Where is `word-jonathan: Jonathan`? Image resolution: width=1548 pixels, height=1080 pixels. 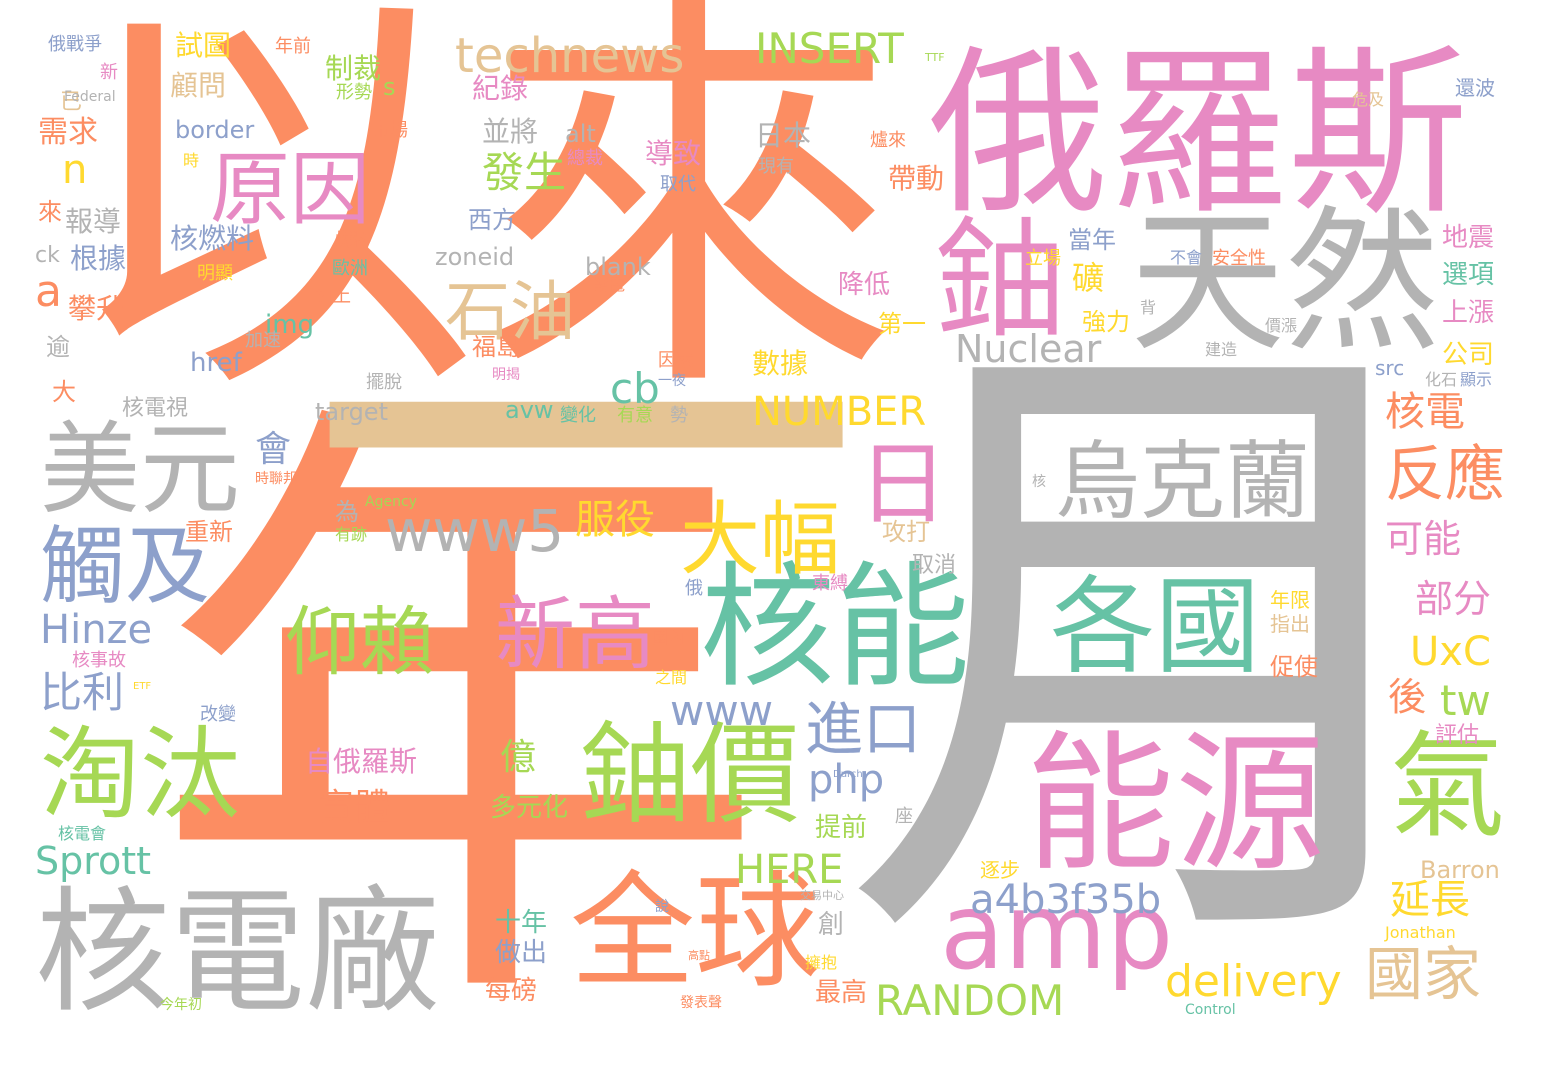
word-jonathan: Jonathan is located at coordinates (1420, 932).